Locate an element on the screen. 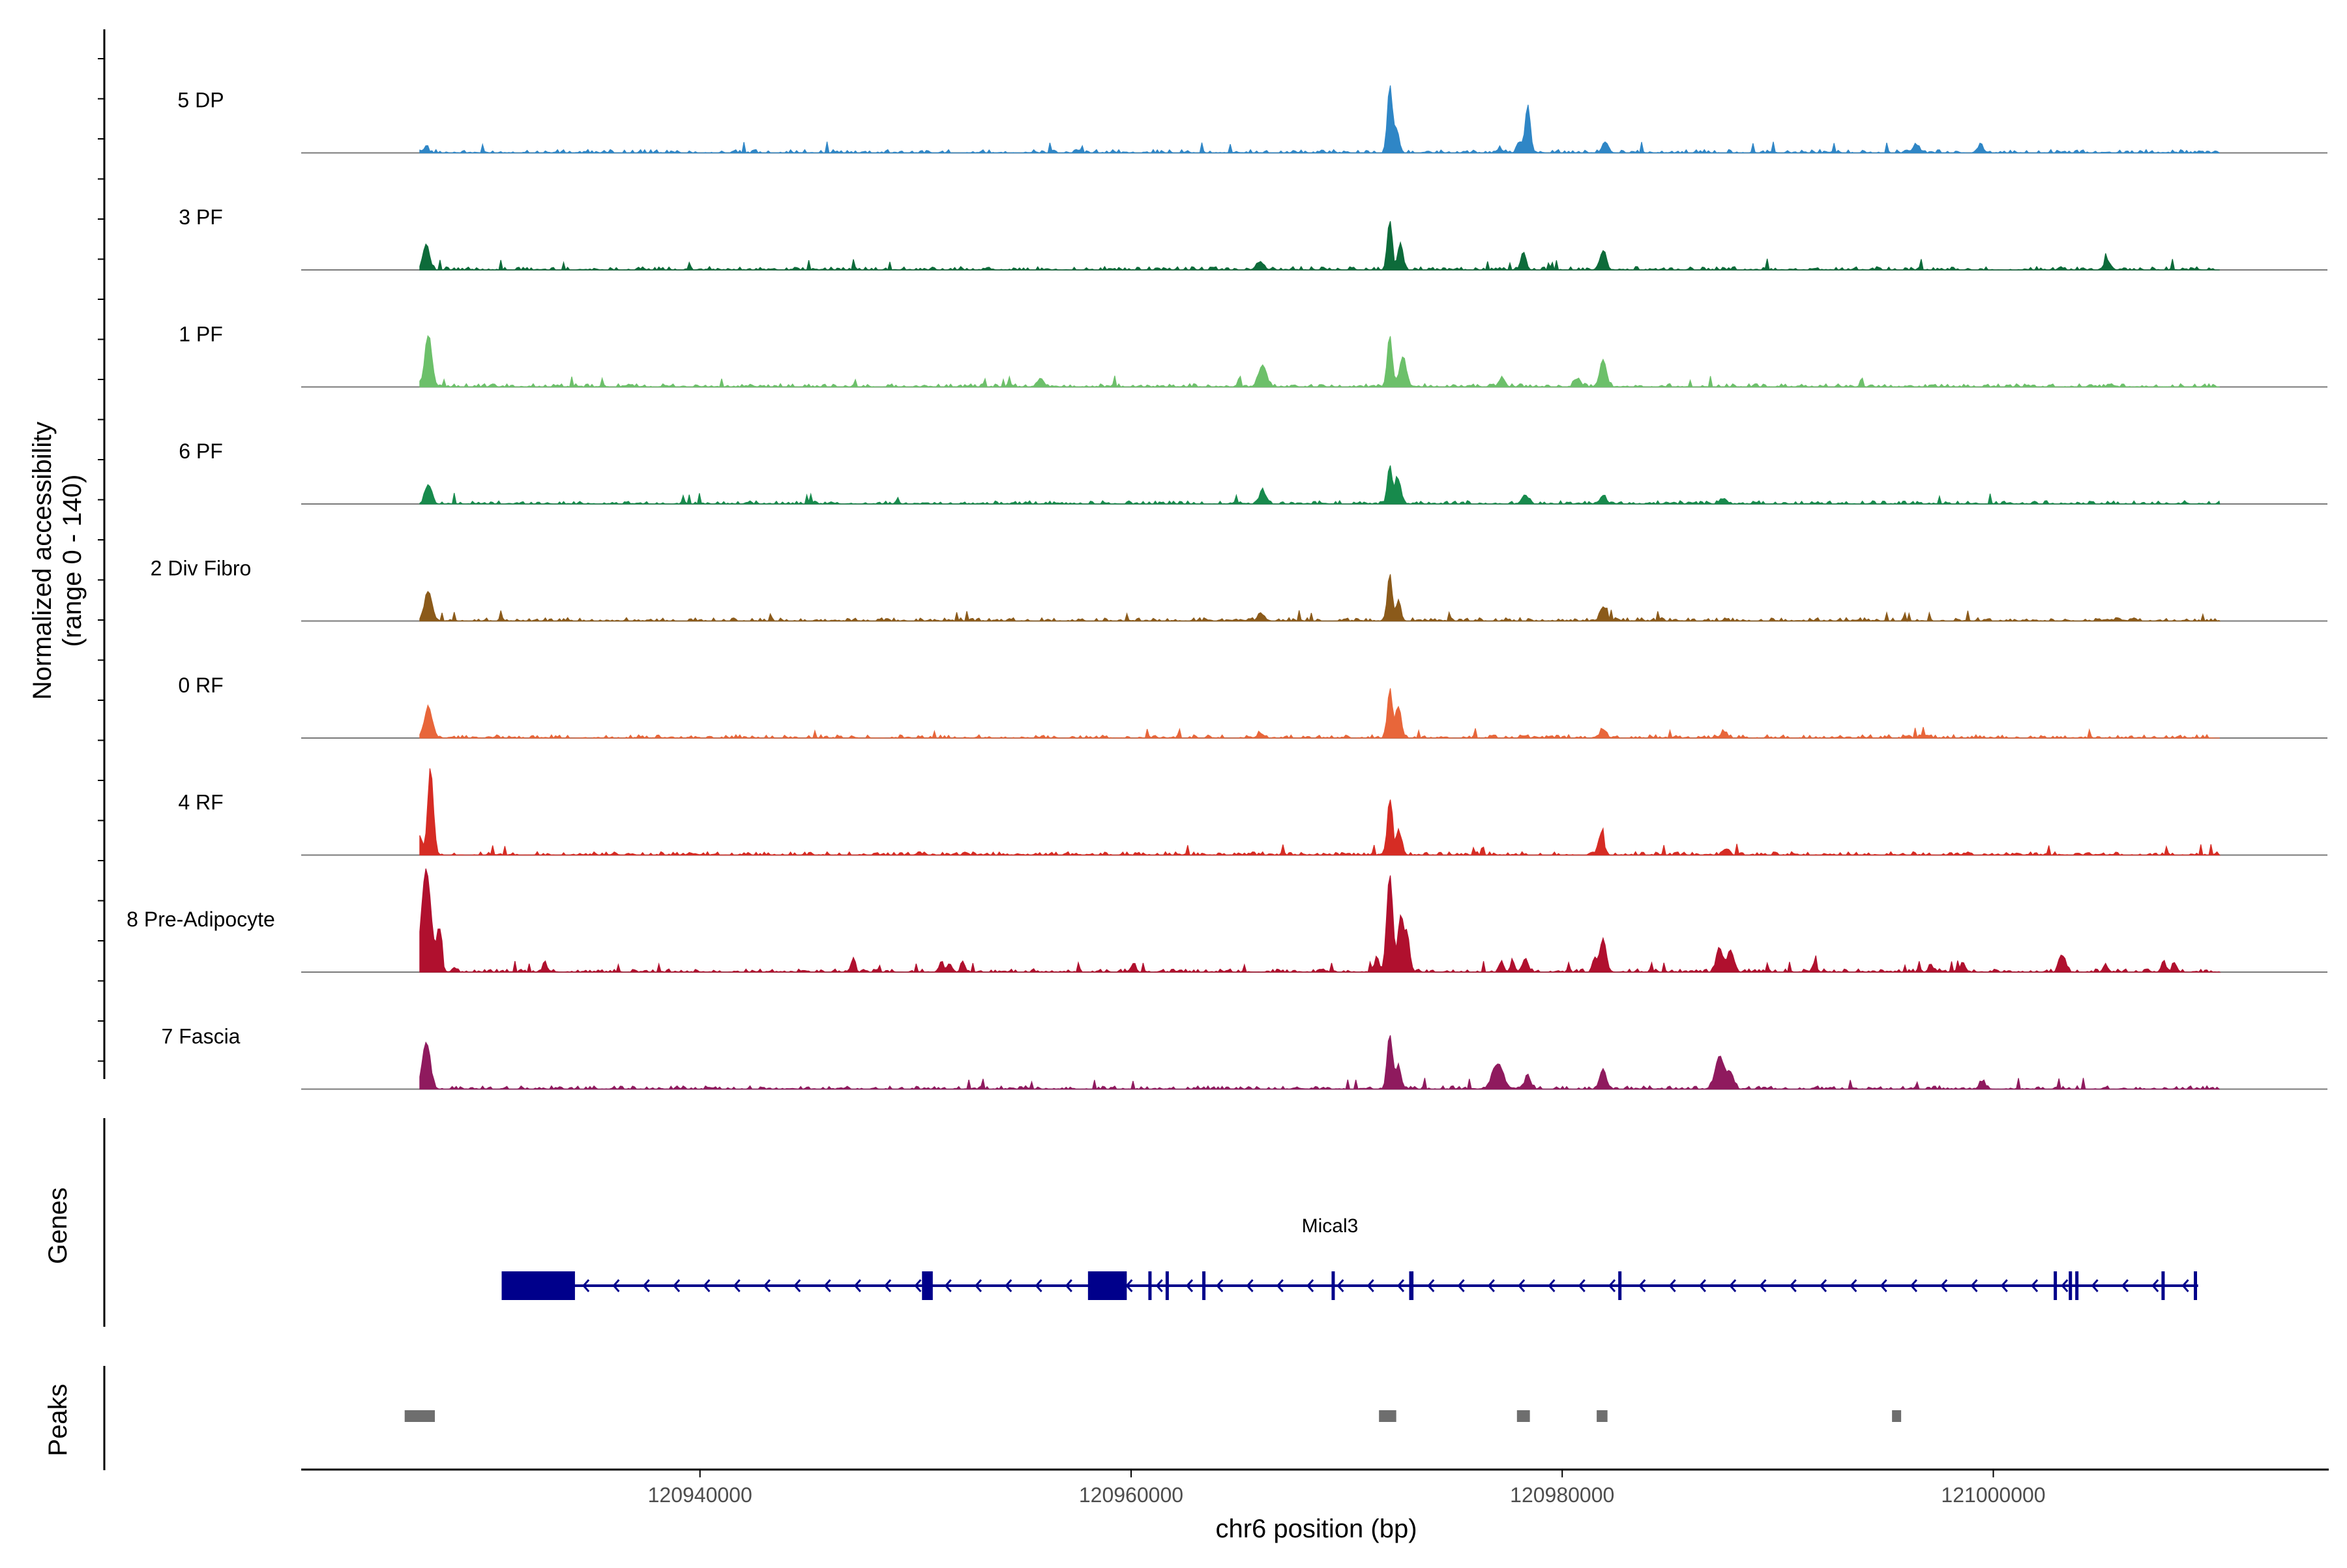  x-tick-label: 120980000 is located at coordinates (1562, 1495).